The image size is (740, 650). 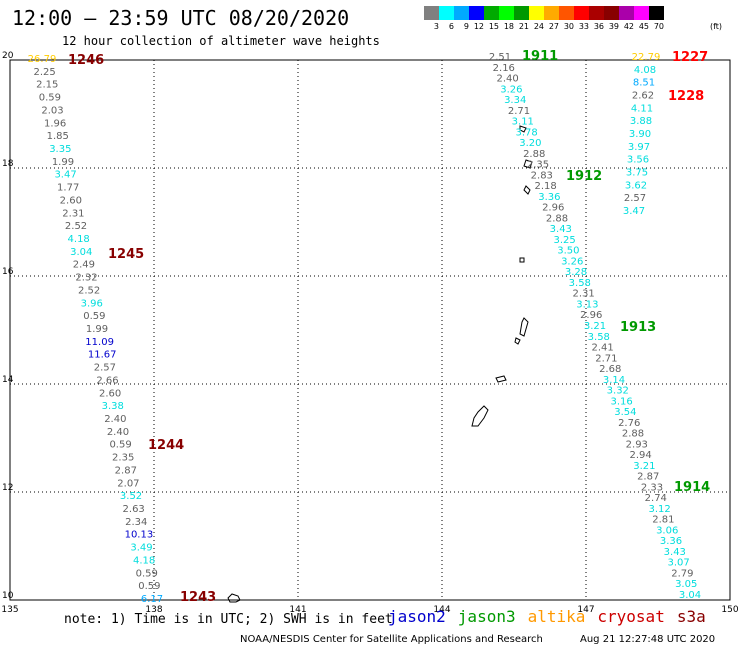 What do you see at coordinates (139, 535) in the screenshot?
I see `swh-value: 10.13` at bounding box center [139, 535].